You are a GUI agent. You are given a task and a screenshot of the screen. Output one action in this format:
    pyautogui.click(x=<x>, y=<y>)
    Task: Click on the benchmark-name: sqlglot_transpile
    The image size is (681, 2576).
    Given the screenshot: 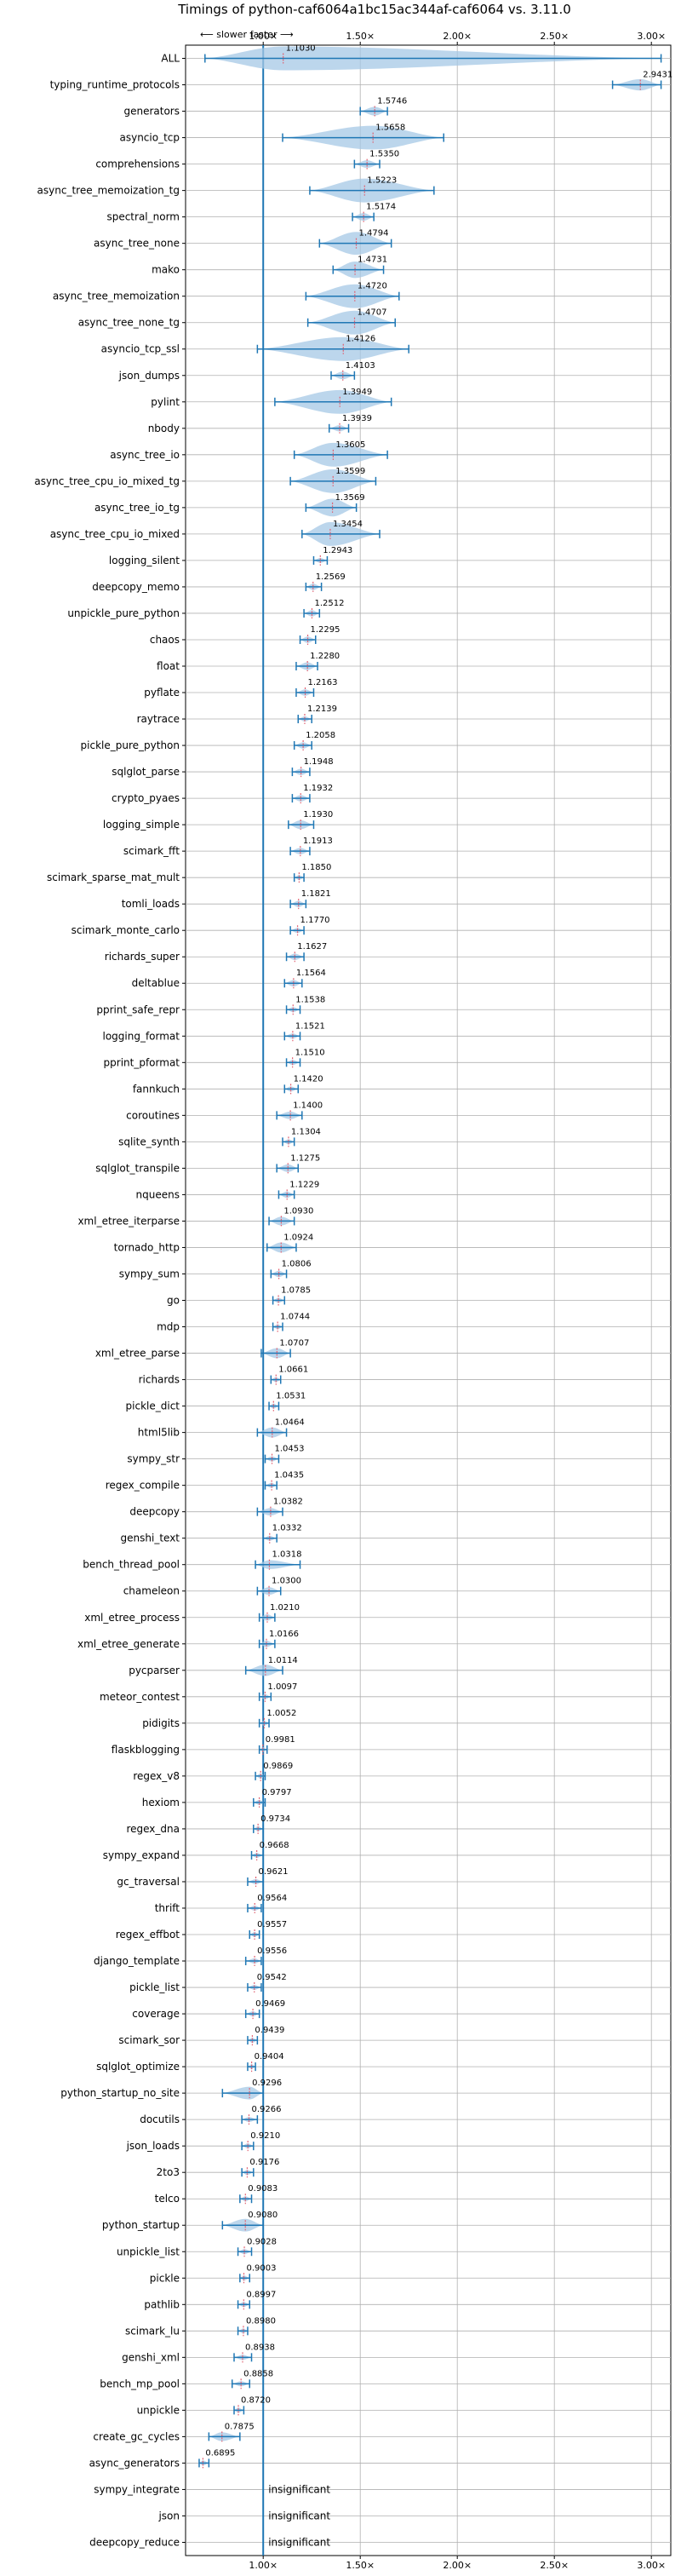 What is the action you would take?
    pyautogui.click(x=137, y=1168)
    